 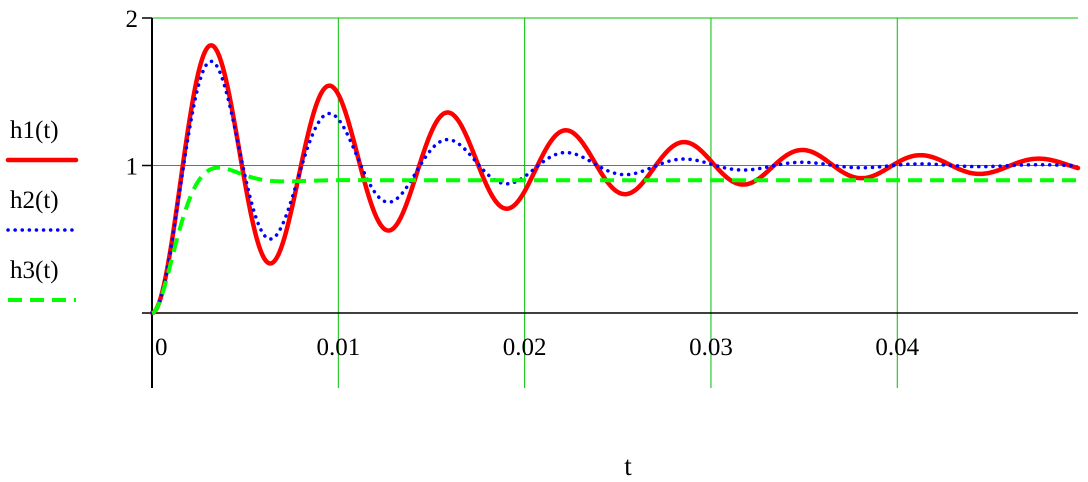 I want to click on legend-label-3: h3(t), so click(x=34, y=270).